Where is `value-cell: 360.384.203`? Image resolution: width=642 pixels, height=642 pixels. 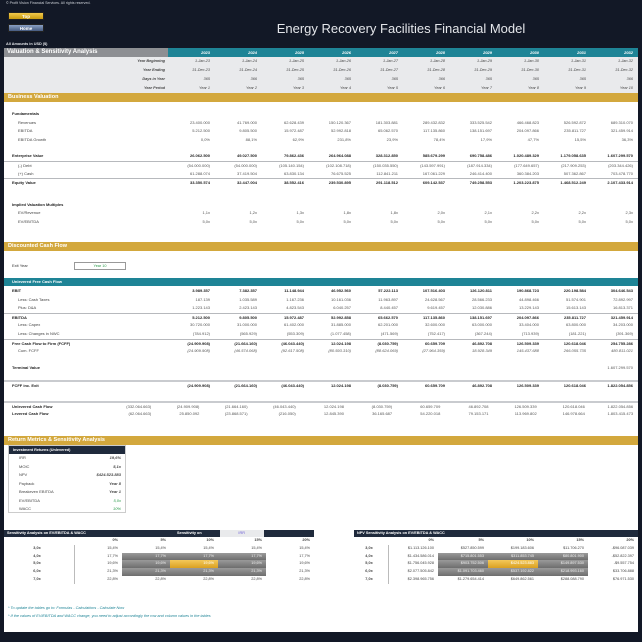
value-cell: 360.384.203 is located at coordinates (527, 173).